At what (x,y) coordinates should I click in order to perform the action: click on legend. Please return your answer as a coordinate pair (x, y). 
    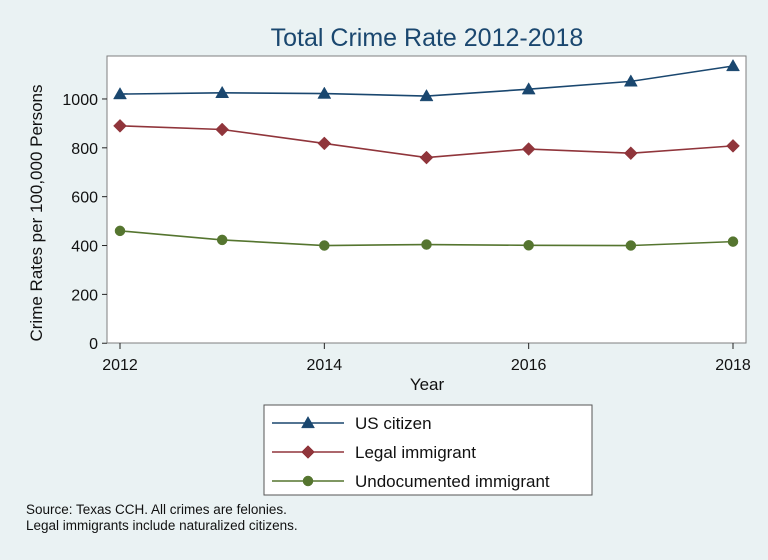
    Looking at the image, I should click on (428, 450).